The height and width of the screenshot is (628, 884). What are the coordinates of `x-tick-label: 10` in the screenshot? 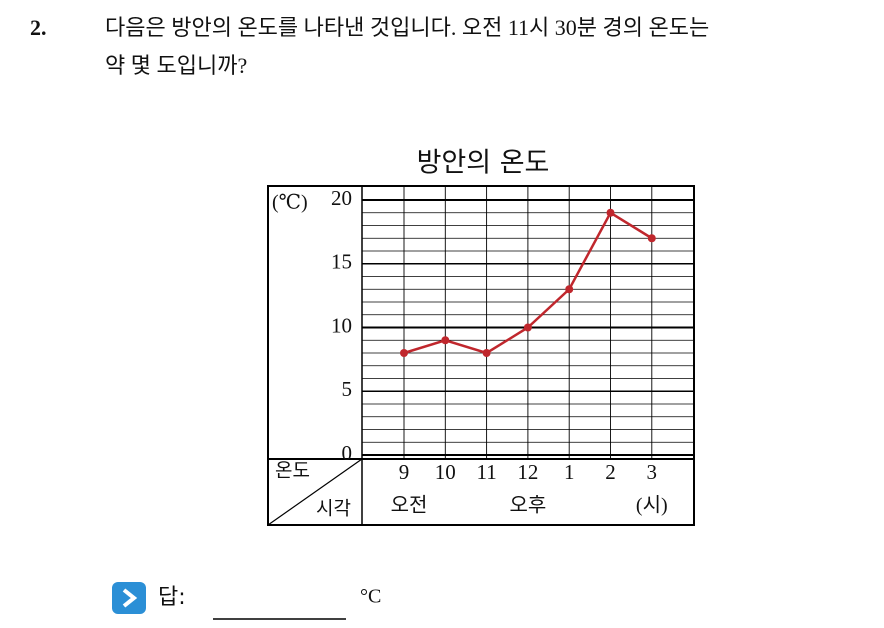 It's located at (445, 472).